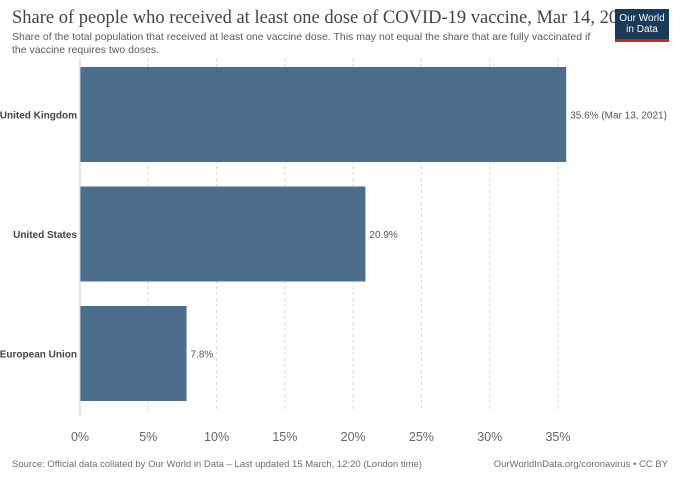  Describe the element at coordinates (489, 437) in the screenshot. I see `x-tick-label: 30%` at that location.